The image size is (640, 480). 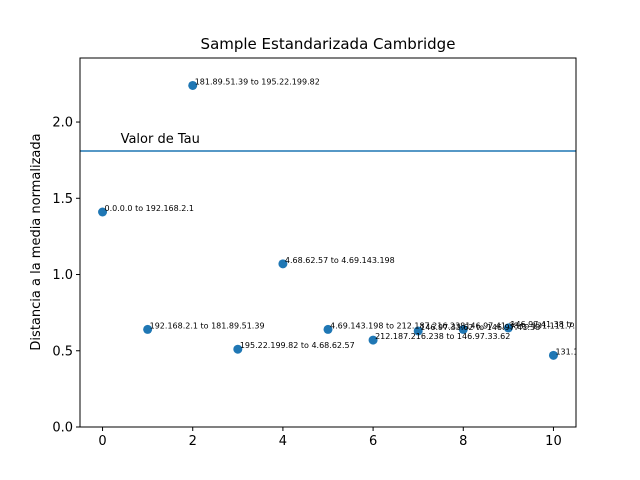 What do you see at coordinates (297, 345) in the screenshot?
I see `point-annotation: 195.22.199.82 to 4.68.62.57` at bounding box center [297, 345].